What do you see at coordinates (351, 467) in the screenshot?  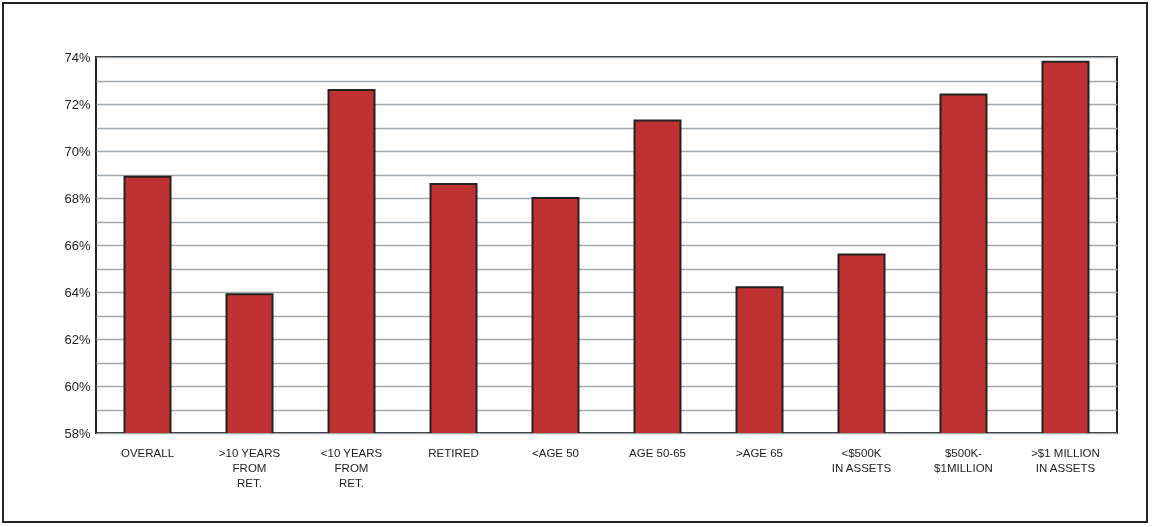 I see `x-tick-label: <10 YEARS FROM RET.` at bounding box center [351, 467].